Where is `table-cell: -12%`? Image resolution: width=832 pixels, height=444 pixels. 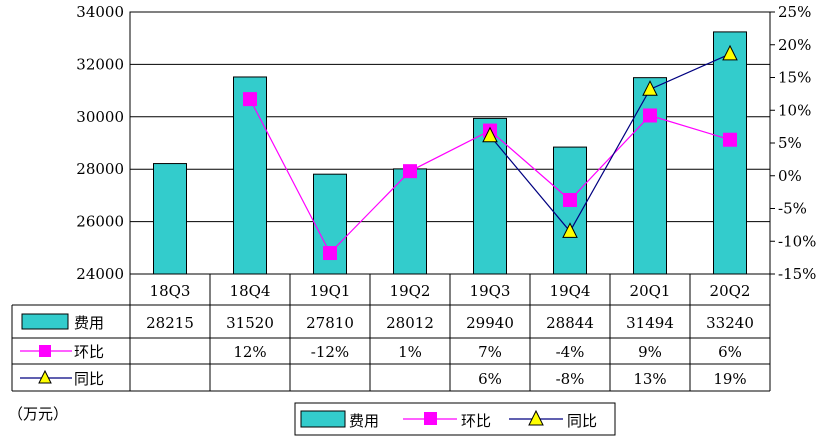
table-cell: -12% is located at coordinates (330, 352).